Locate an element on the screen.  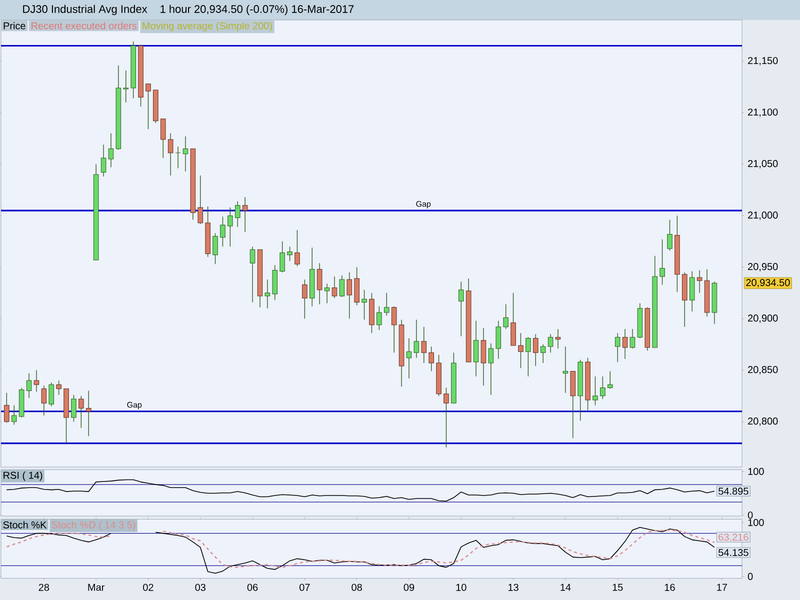
x-tick-label: 06 is located at coordinates (252, 587).